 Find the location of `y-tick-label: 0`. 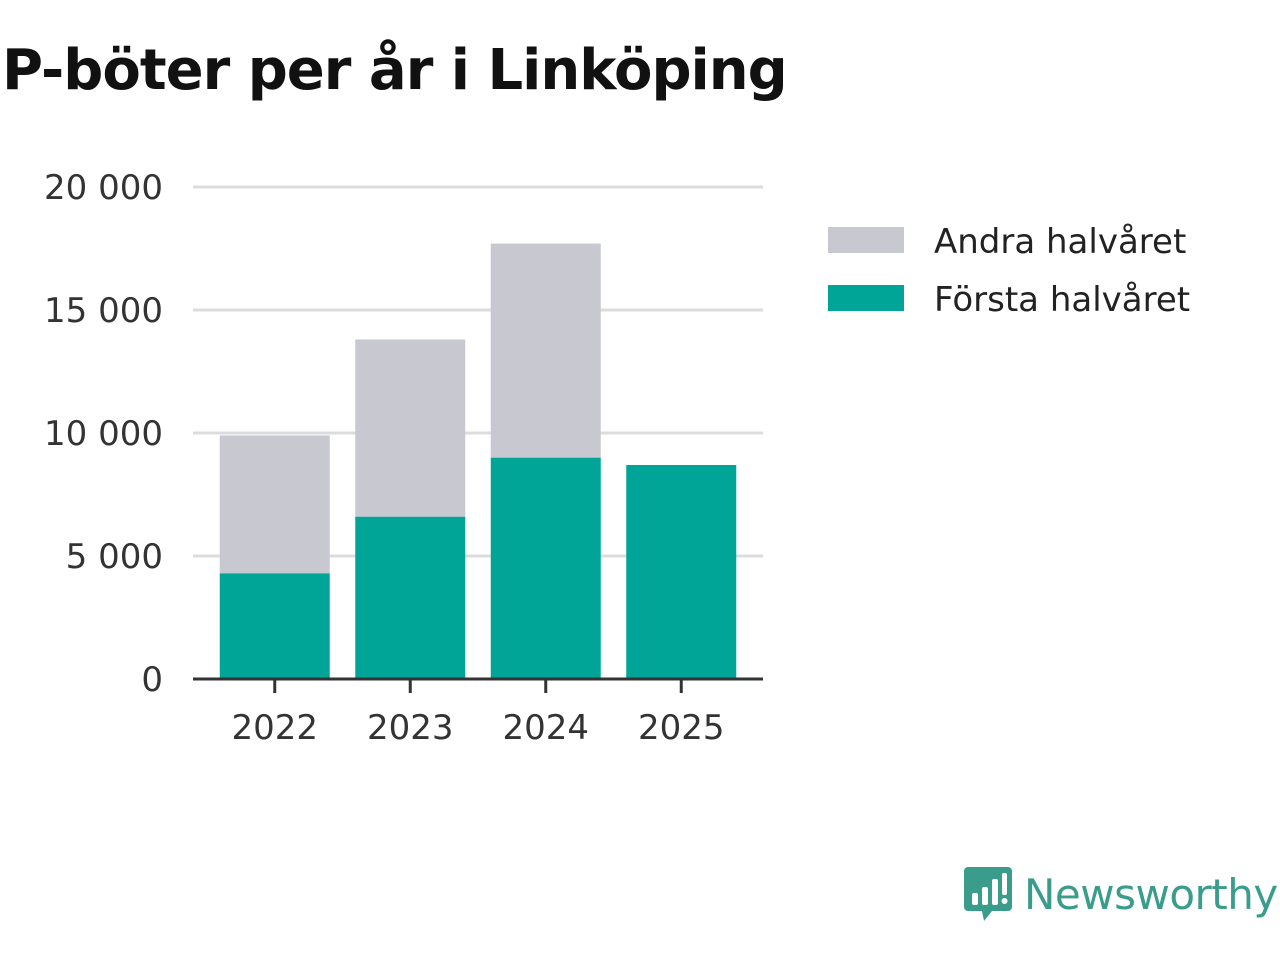

y-tick-label: 0 is located at coordinates (152, 680).